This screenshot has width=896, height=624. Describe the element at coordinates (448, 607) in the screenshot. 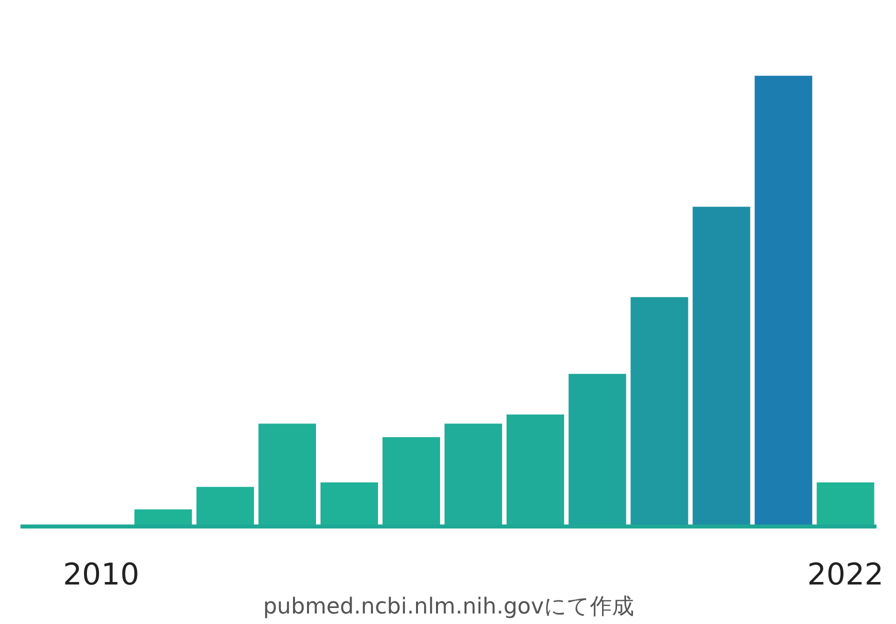

I see `text: pubmed.ncbi.nlm.nih.govにて作成` at that location.